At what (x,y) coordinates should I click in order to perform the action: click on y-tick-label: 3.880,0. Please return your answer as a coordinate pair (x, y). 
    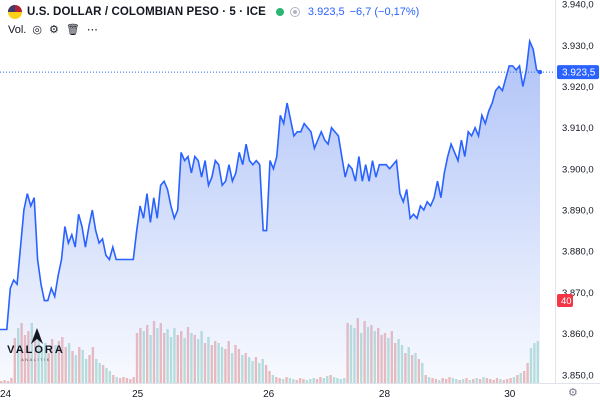
    Looking at the image, I should click on (578, 252).